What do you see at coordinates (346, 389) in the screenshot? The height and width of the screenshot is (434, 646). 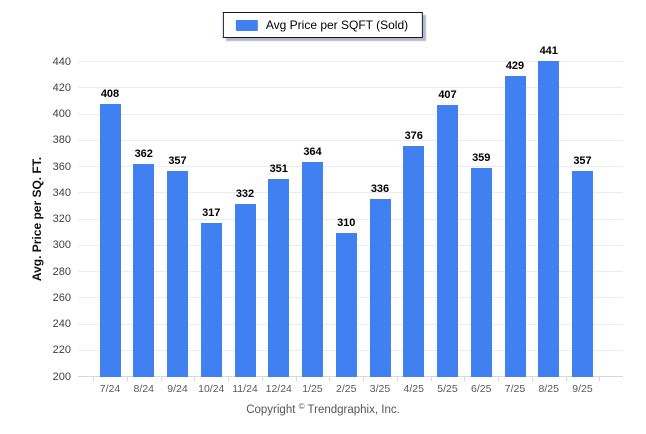 I see `x-axis-category-label: 2/25` at bounding box center [346, 389].